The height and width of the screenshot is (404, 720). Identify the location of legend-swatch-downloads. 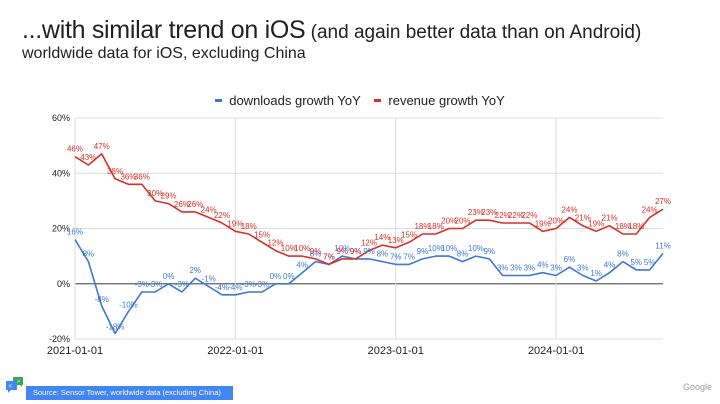
(219, 100).